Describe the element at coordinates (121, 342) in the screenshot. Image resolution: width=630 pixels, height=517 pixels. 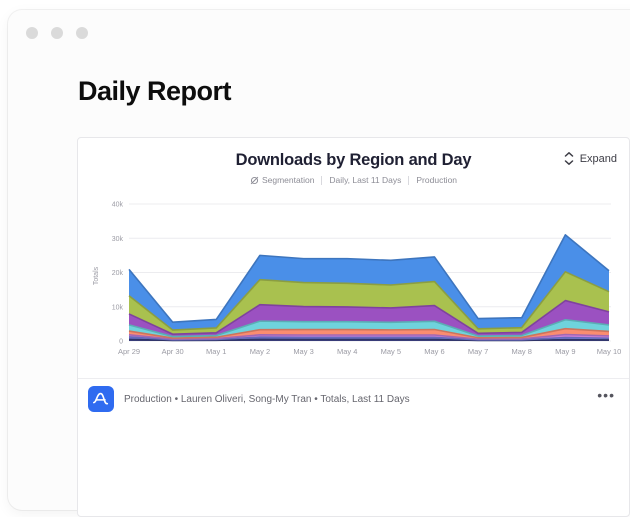
I see `y-tick-label: 0` at that location.